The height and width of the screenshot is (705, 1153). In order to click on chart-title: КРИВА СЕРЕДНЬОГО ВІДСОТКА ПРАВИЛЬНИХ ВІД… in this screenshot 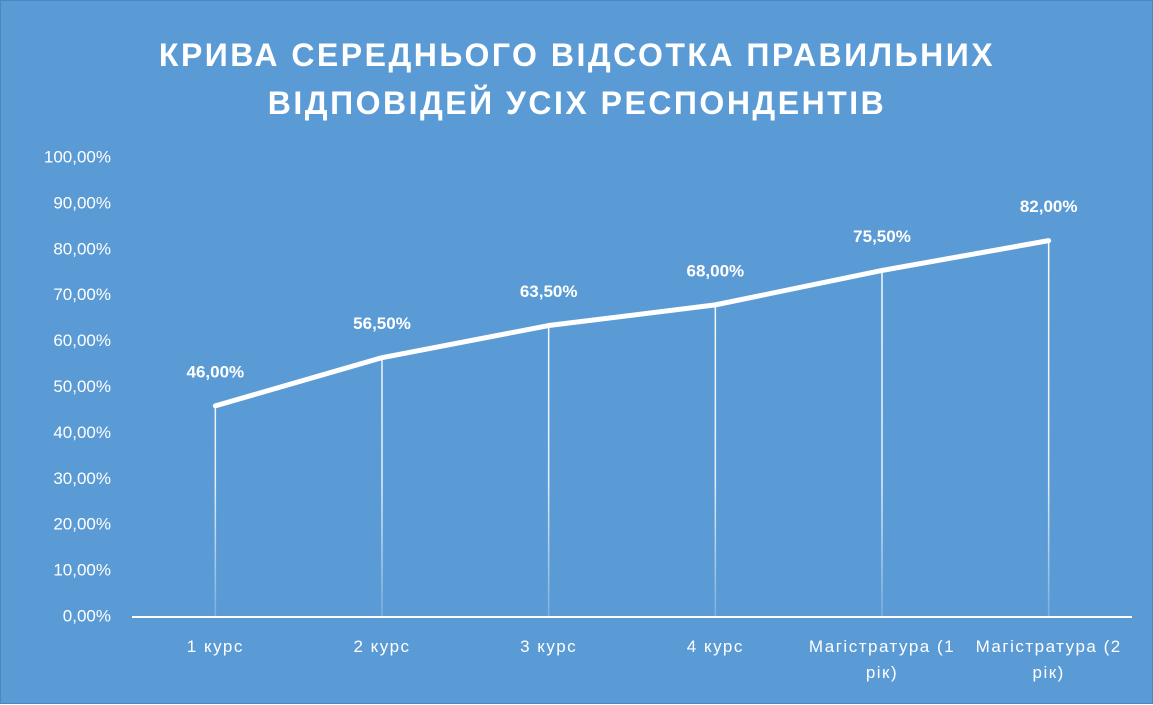, I will do `click(577, 79)`.